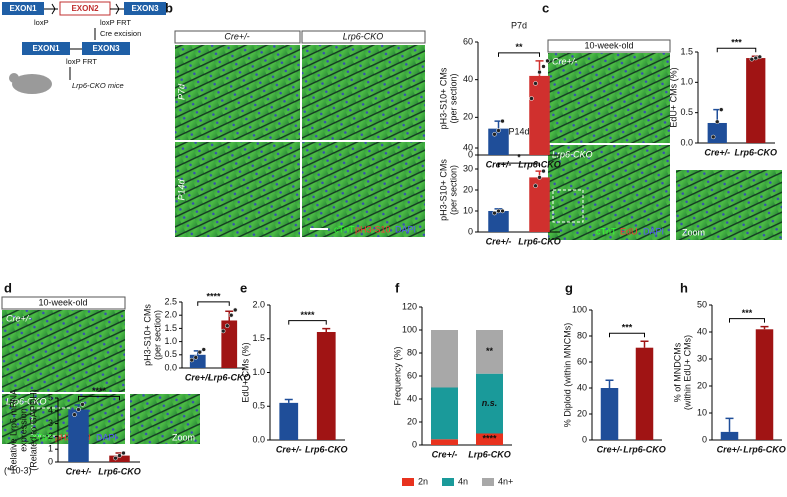 This screenshot has width=787, height=497. Describe the element at coordinates (213, 296) in the screenshot. I see `significance-label: ****` at that location.